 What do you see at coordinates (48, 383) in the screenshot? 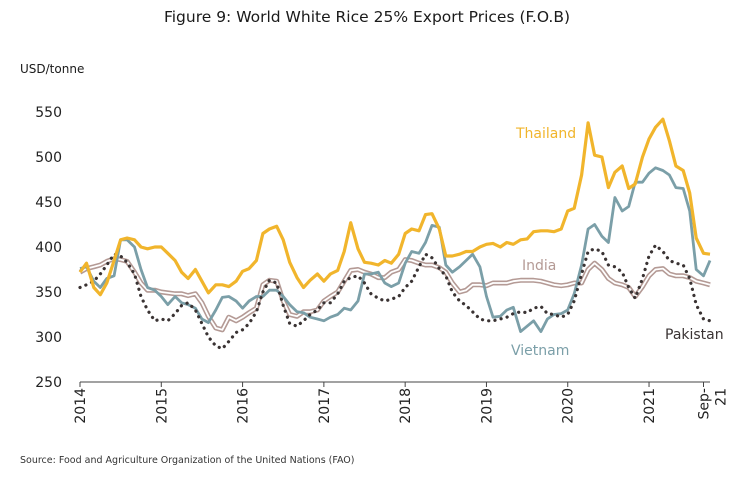
I see `y-tick-label: 250` at bounding box center [48, 383].